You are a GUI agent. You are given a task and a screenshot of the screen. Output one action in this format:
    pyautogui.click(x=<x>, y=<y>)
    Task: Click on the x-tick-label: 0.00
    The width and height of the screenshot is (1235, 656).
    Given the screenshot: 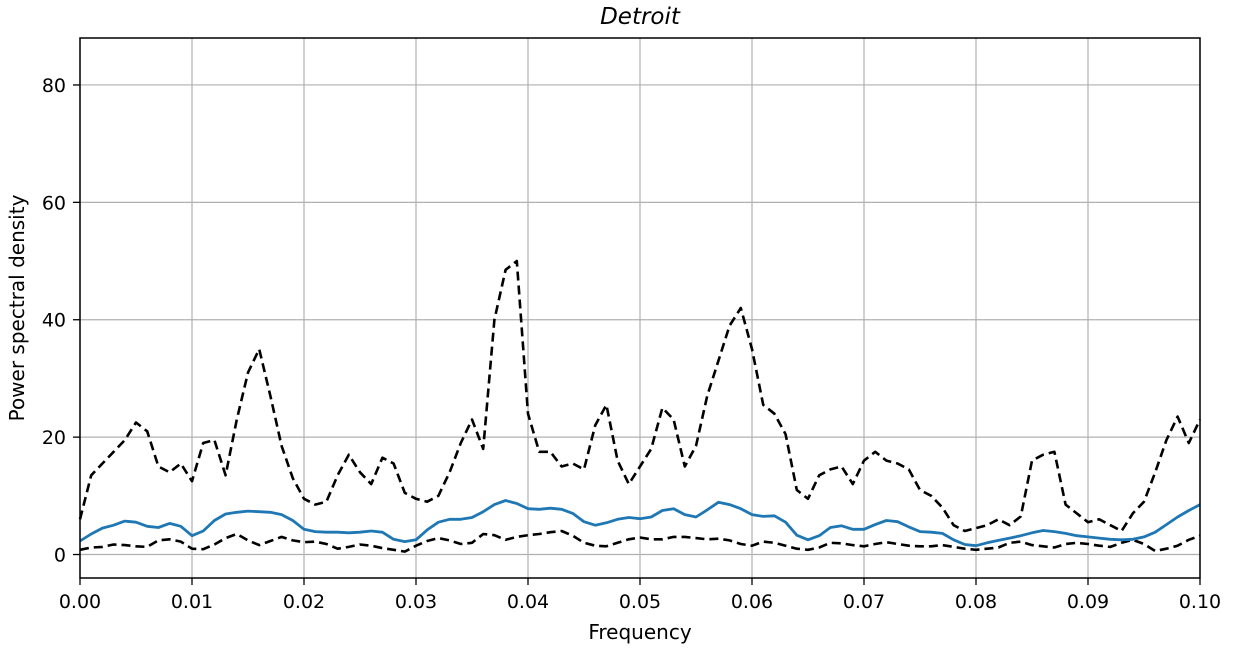 What is the action you would take?
    pyautogui.click(x=80, y=602)
    